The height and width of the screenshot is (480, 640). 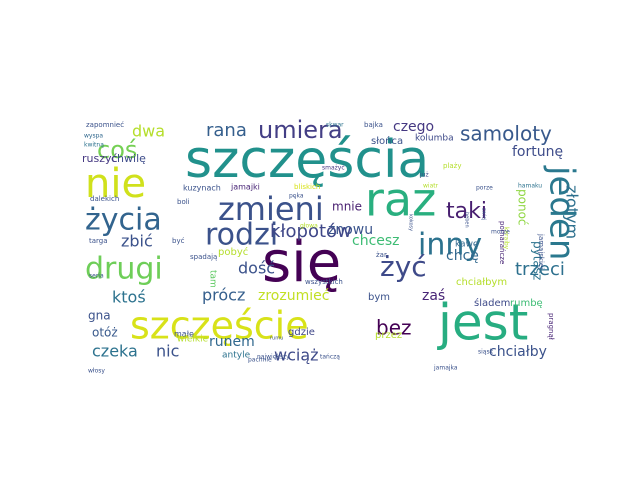 I want to click on cloud-word: zmieni, so click(x=271, y=209).